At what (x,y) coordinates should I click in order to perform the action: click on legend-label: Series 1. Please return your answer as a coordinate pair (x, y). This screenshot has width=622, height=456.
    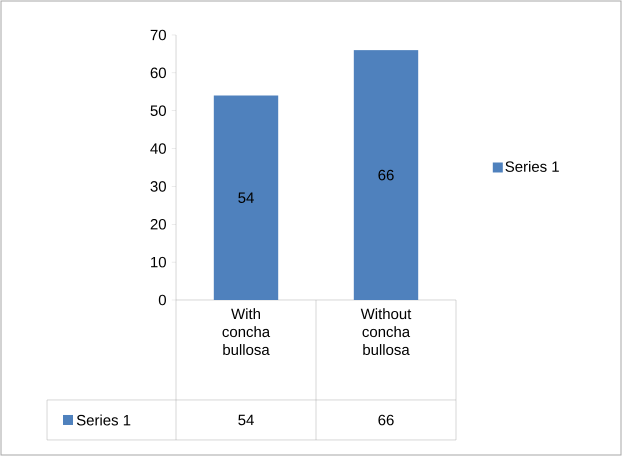
    Looking at the image, I should click on (532, 166).